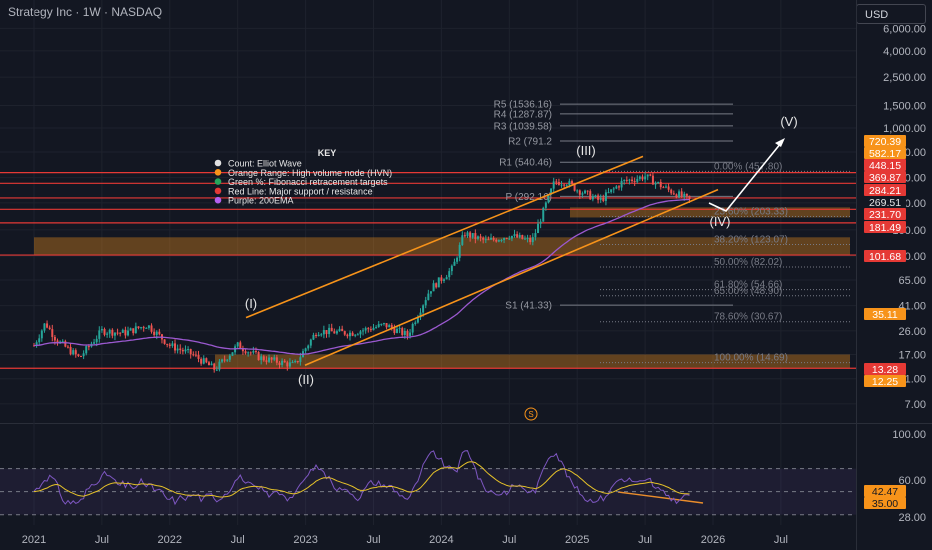 The image size is (932, 550). Describe the element at coordinates (528, 197) in the screenshot. I see `pivot-label: P (292.16)` at that location.